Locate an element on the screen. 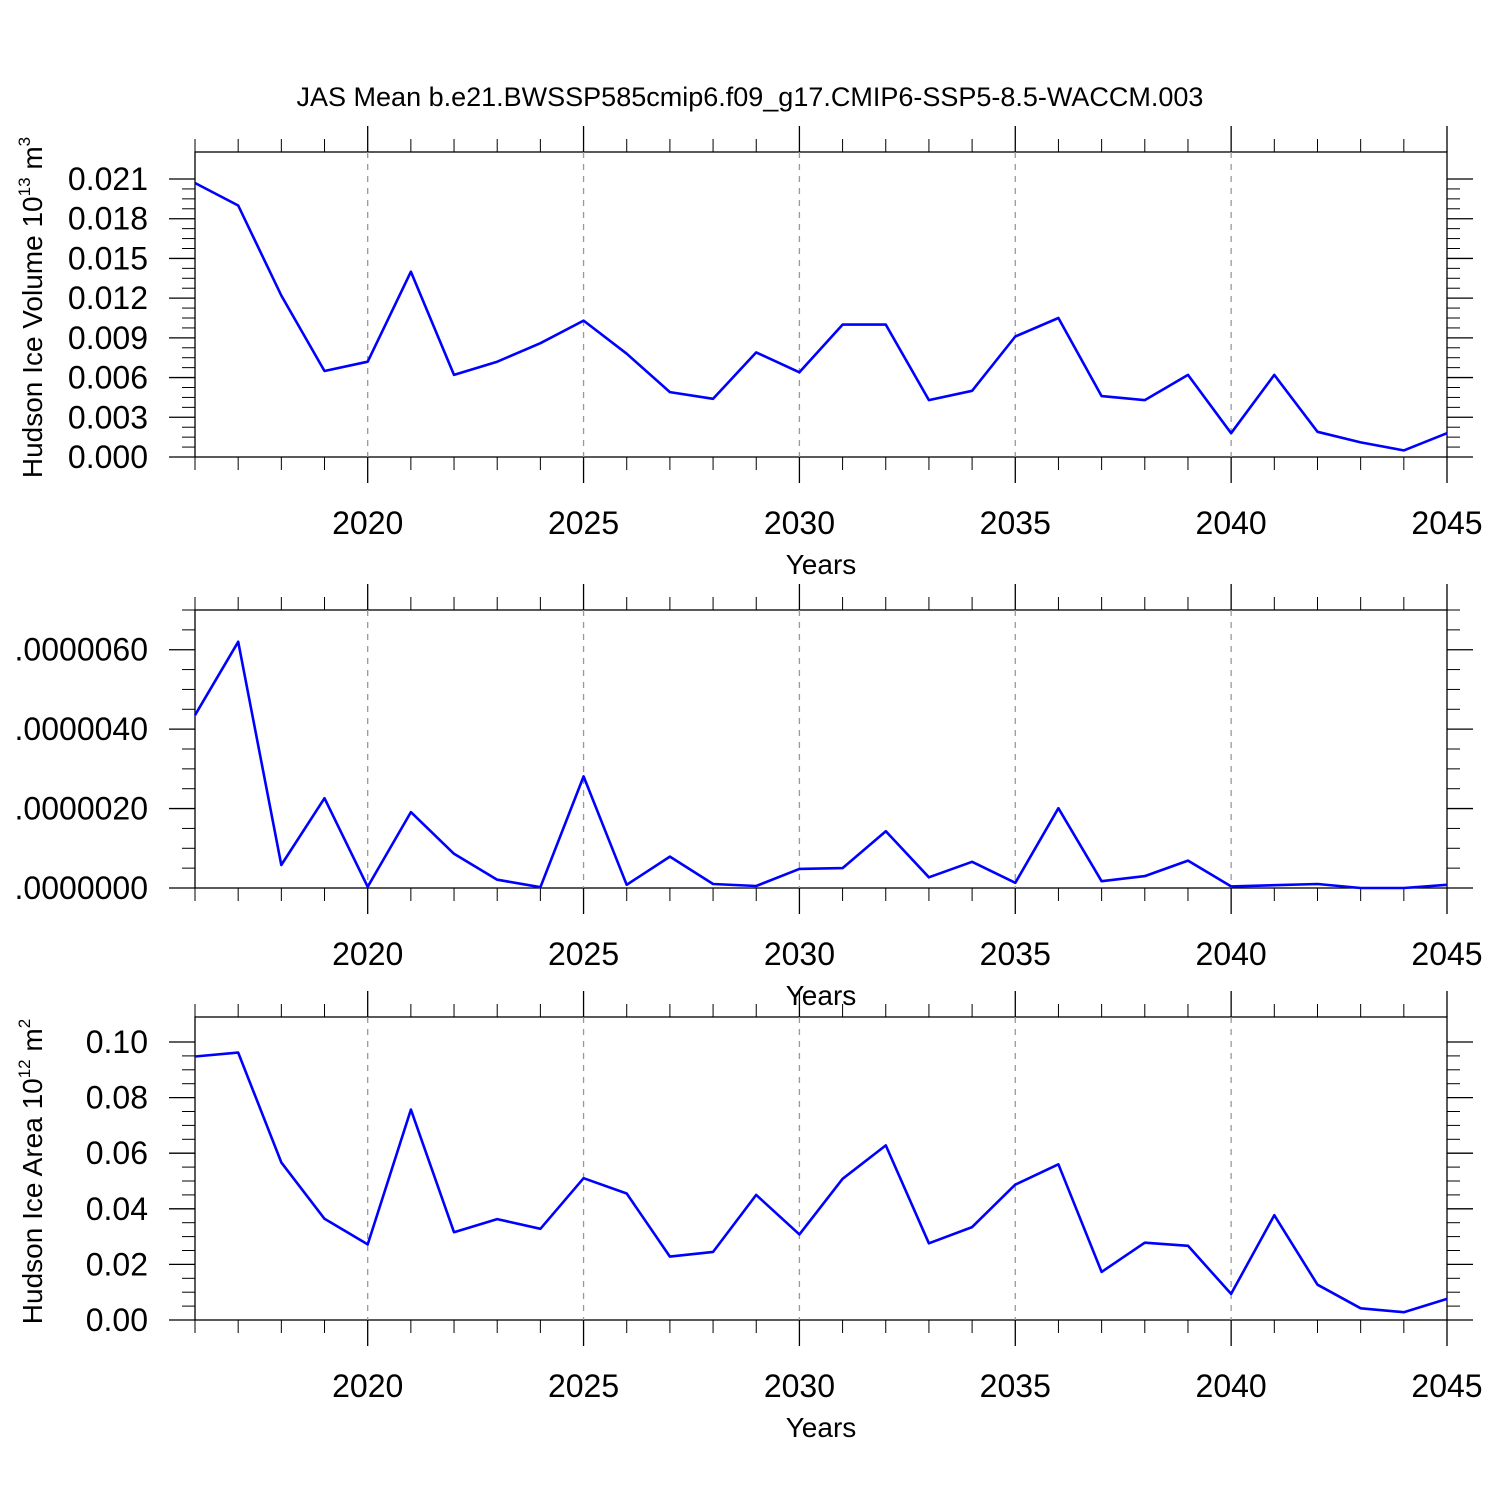  y-tick-label: .0000060 is located at coordinates (81, 650).